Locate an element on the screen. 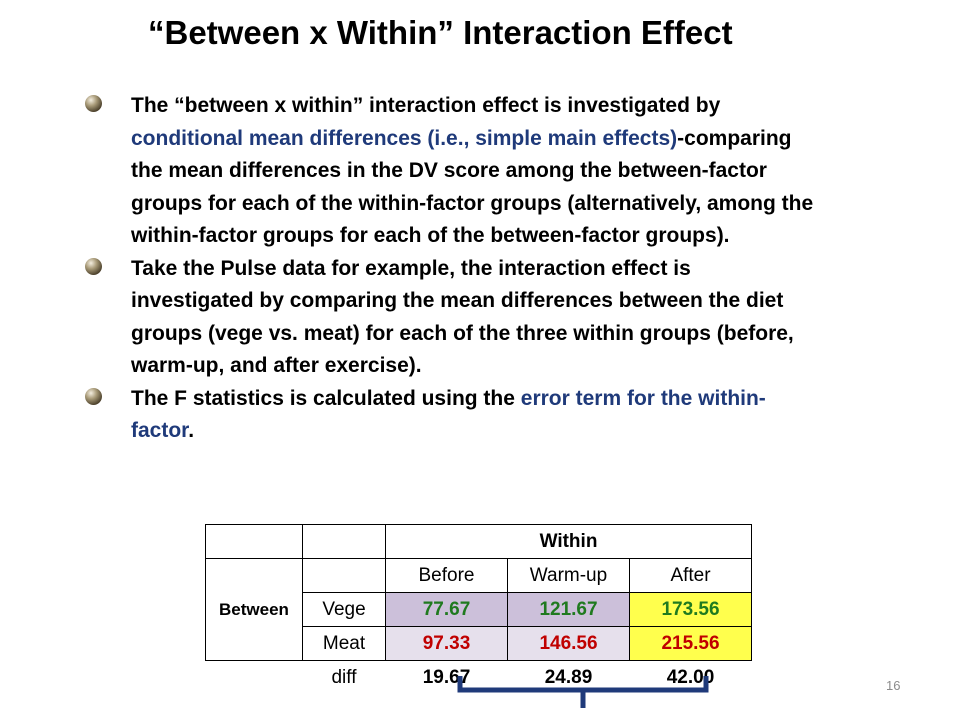 The image size is (960, 720). column-header: After is located at coordinates (690, 575).